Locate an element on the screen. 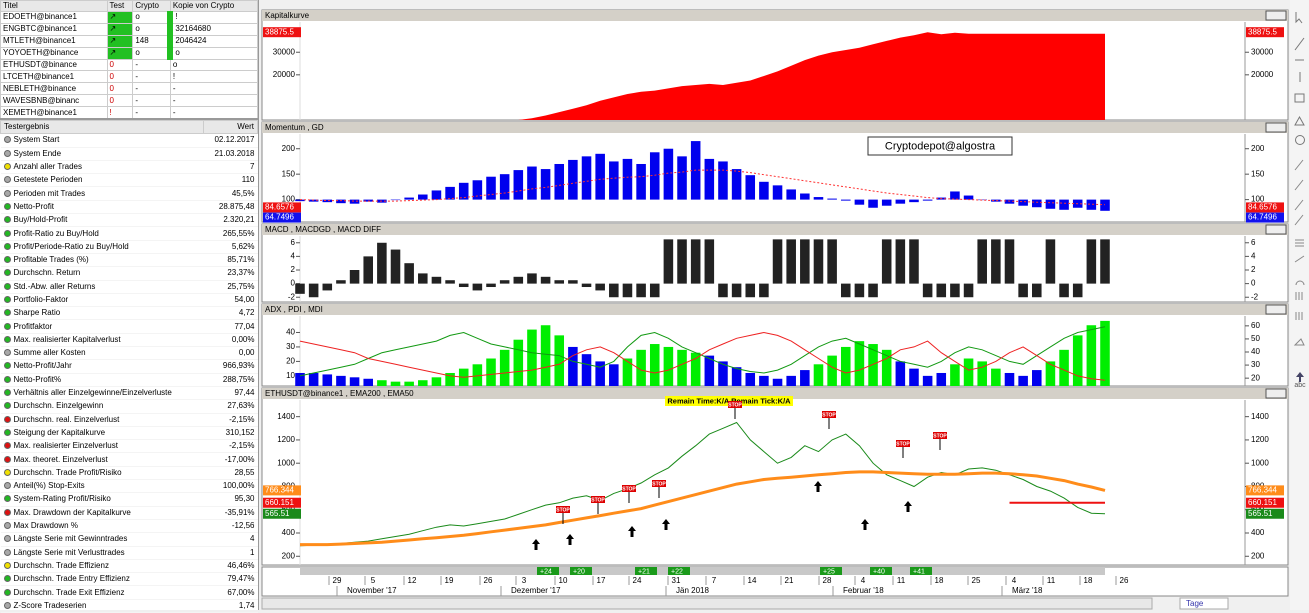  line-tool is located at coordinates (1299, 44).